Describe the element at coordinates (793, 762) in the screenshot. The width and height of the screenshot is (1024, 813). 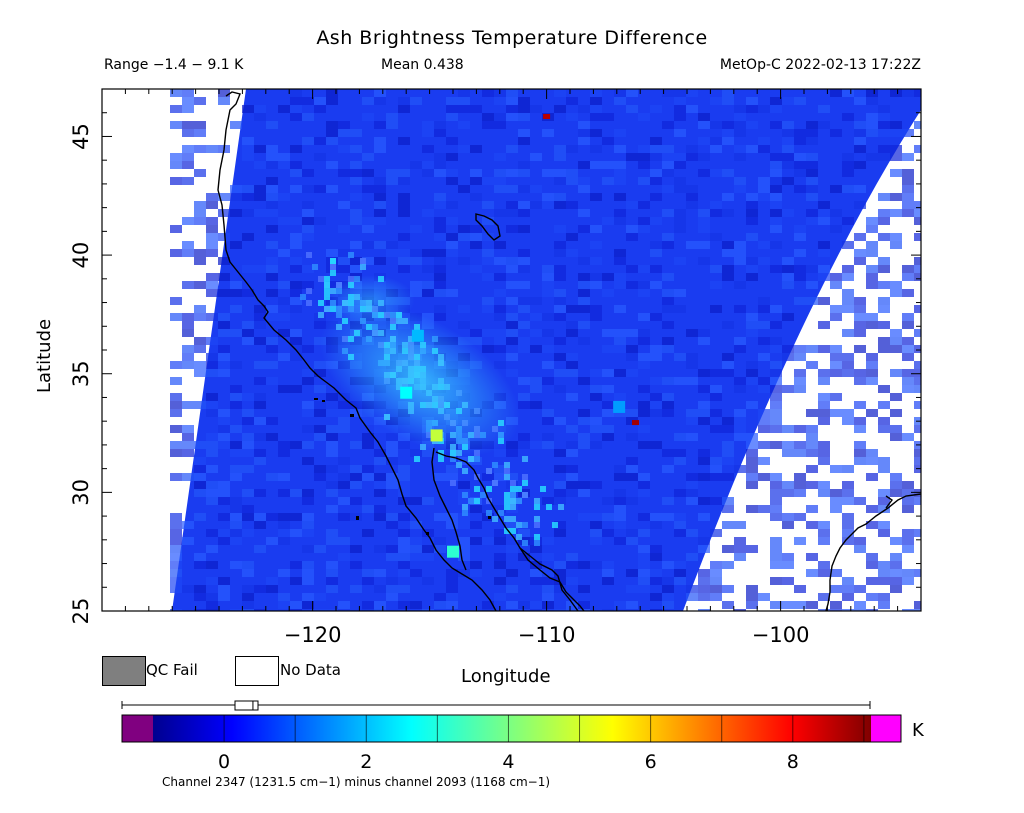
I see `colorbar-tick-label: 8` at that location.